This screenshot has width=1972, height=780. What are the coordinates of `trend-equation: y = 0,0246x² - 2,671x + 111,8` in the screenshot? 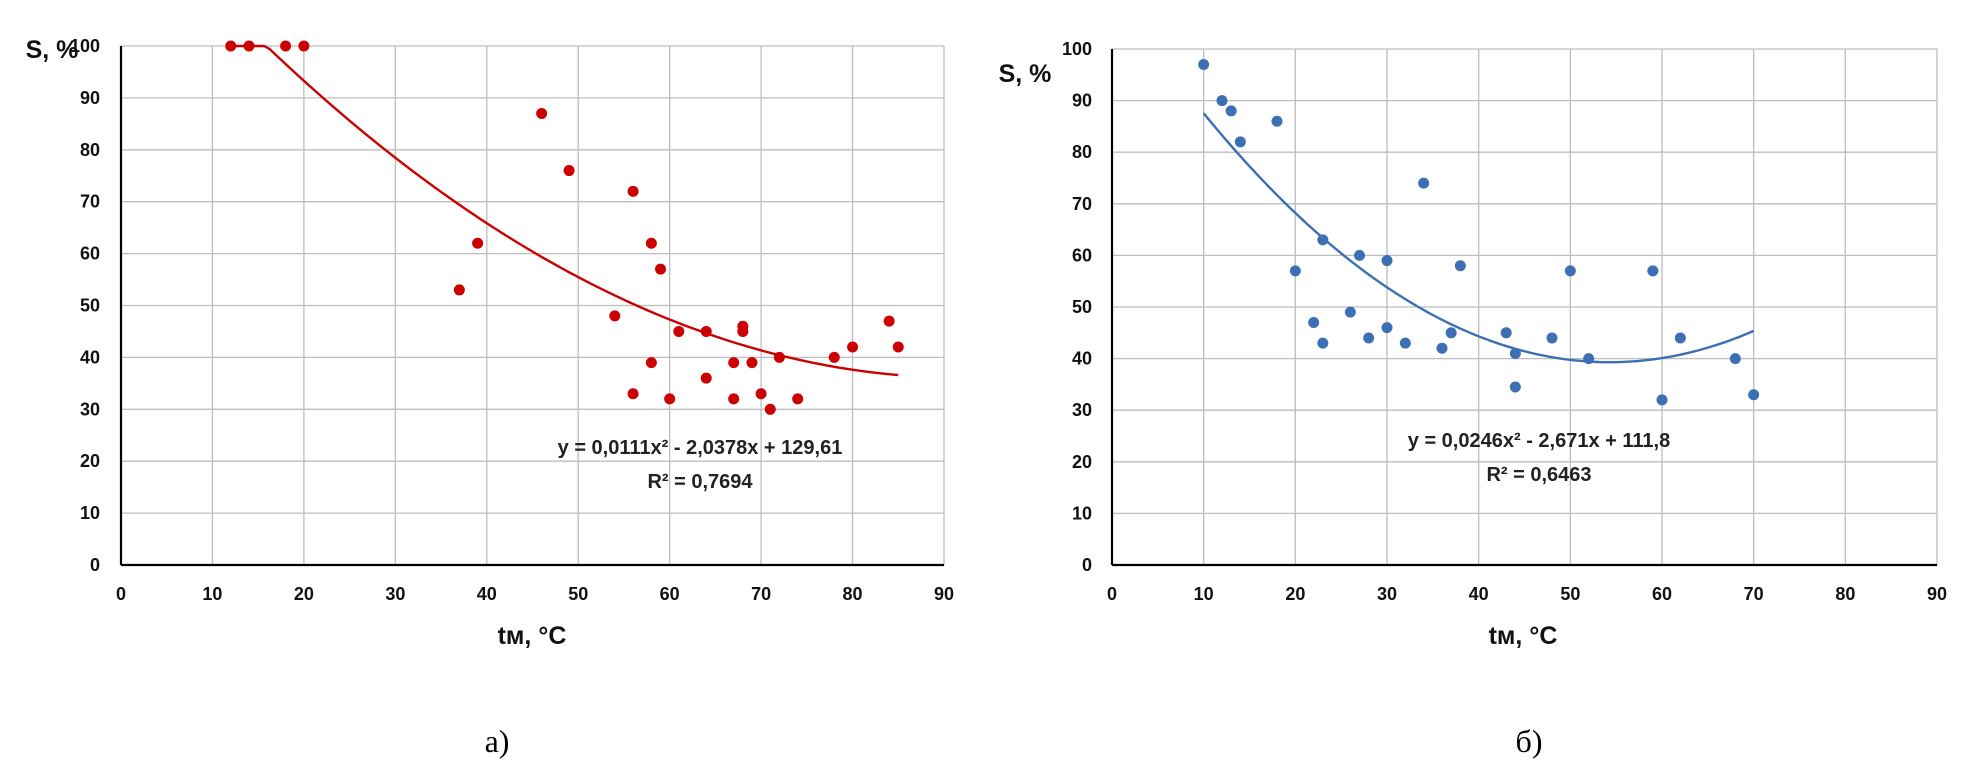 It's located at (1539, 441).